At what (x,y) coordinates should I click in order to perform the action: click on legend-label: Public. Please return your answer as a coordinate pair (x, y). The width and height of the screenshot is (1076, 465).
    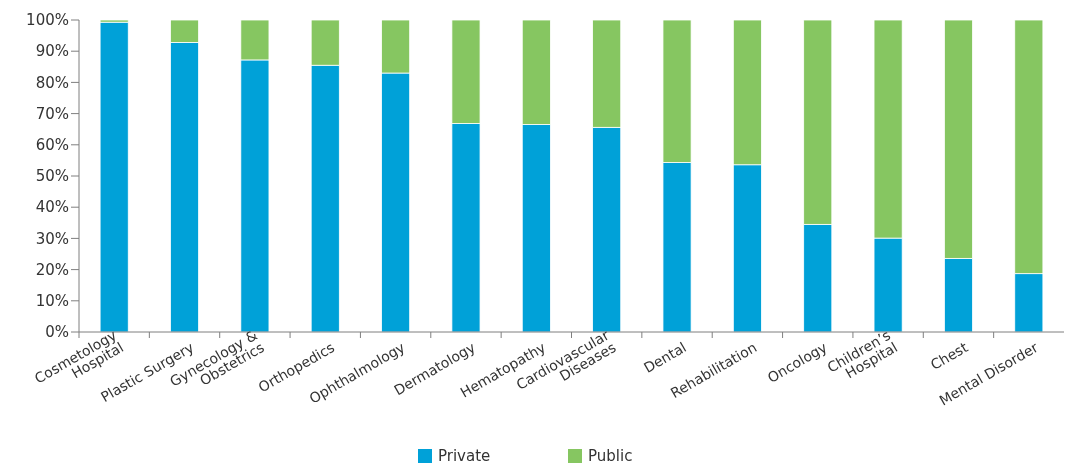
    Looking at the image, I should click on (610, 456).